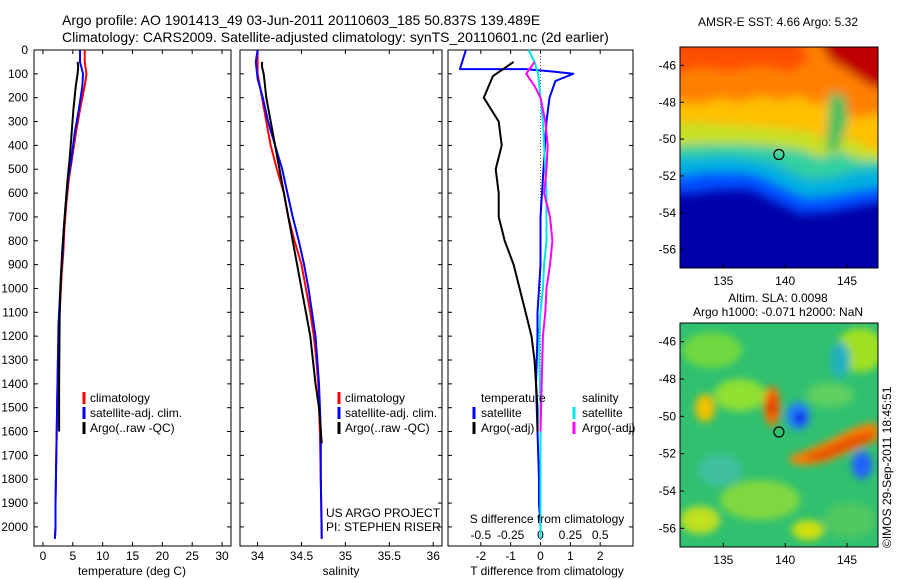  Describe the element at coordinates (14, 336) in the screenshot. I see `depth-tick-label: 1200` at that location.